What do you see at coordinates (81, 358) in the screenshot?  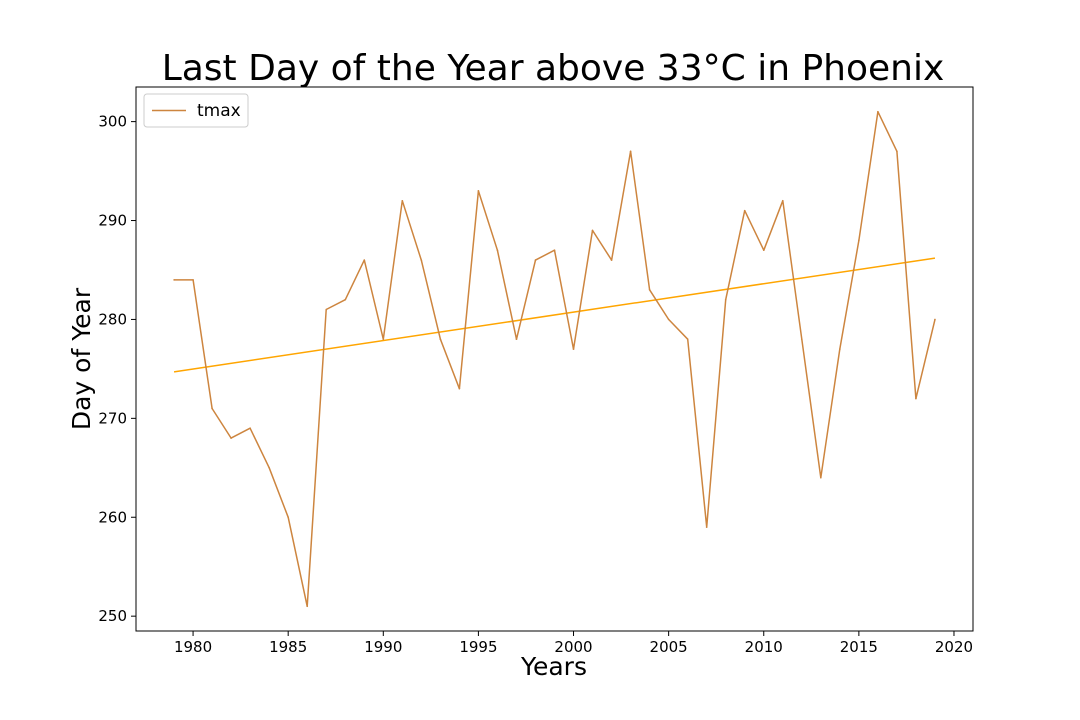 I see `y-axis-label: Day of Year` at bounding box center [81, 358].